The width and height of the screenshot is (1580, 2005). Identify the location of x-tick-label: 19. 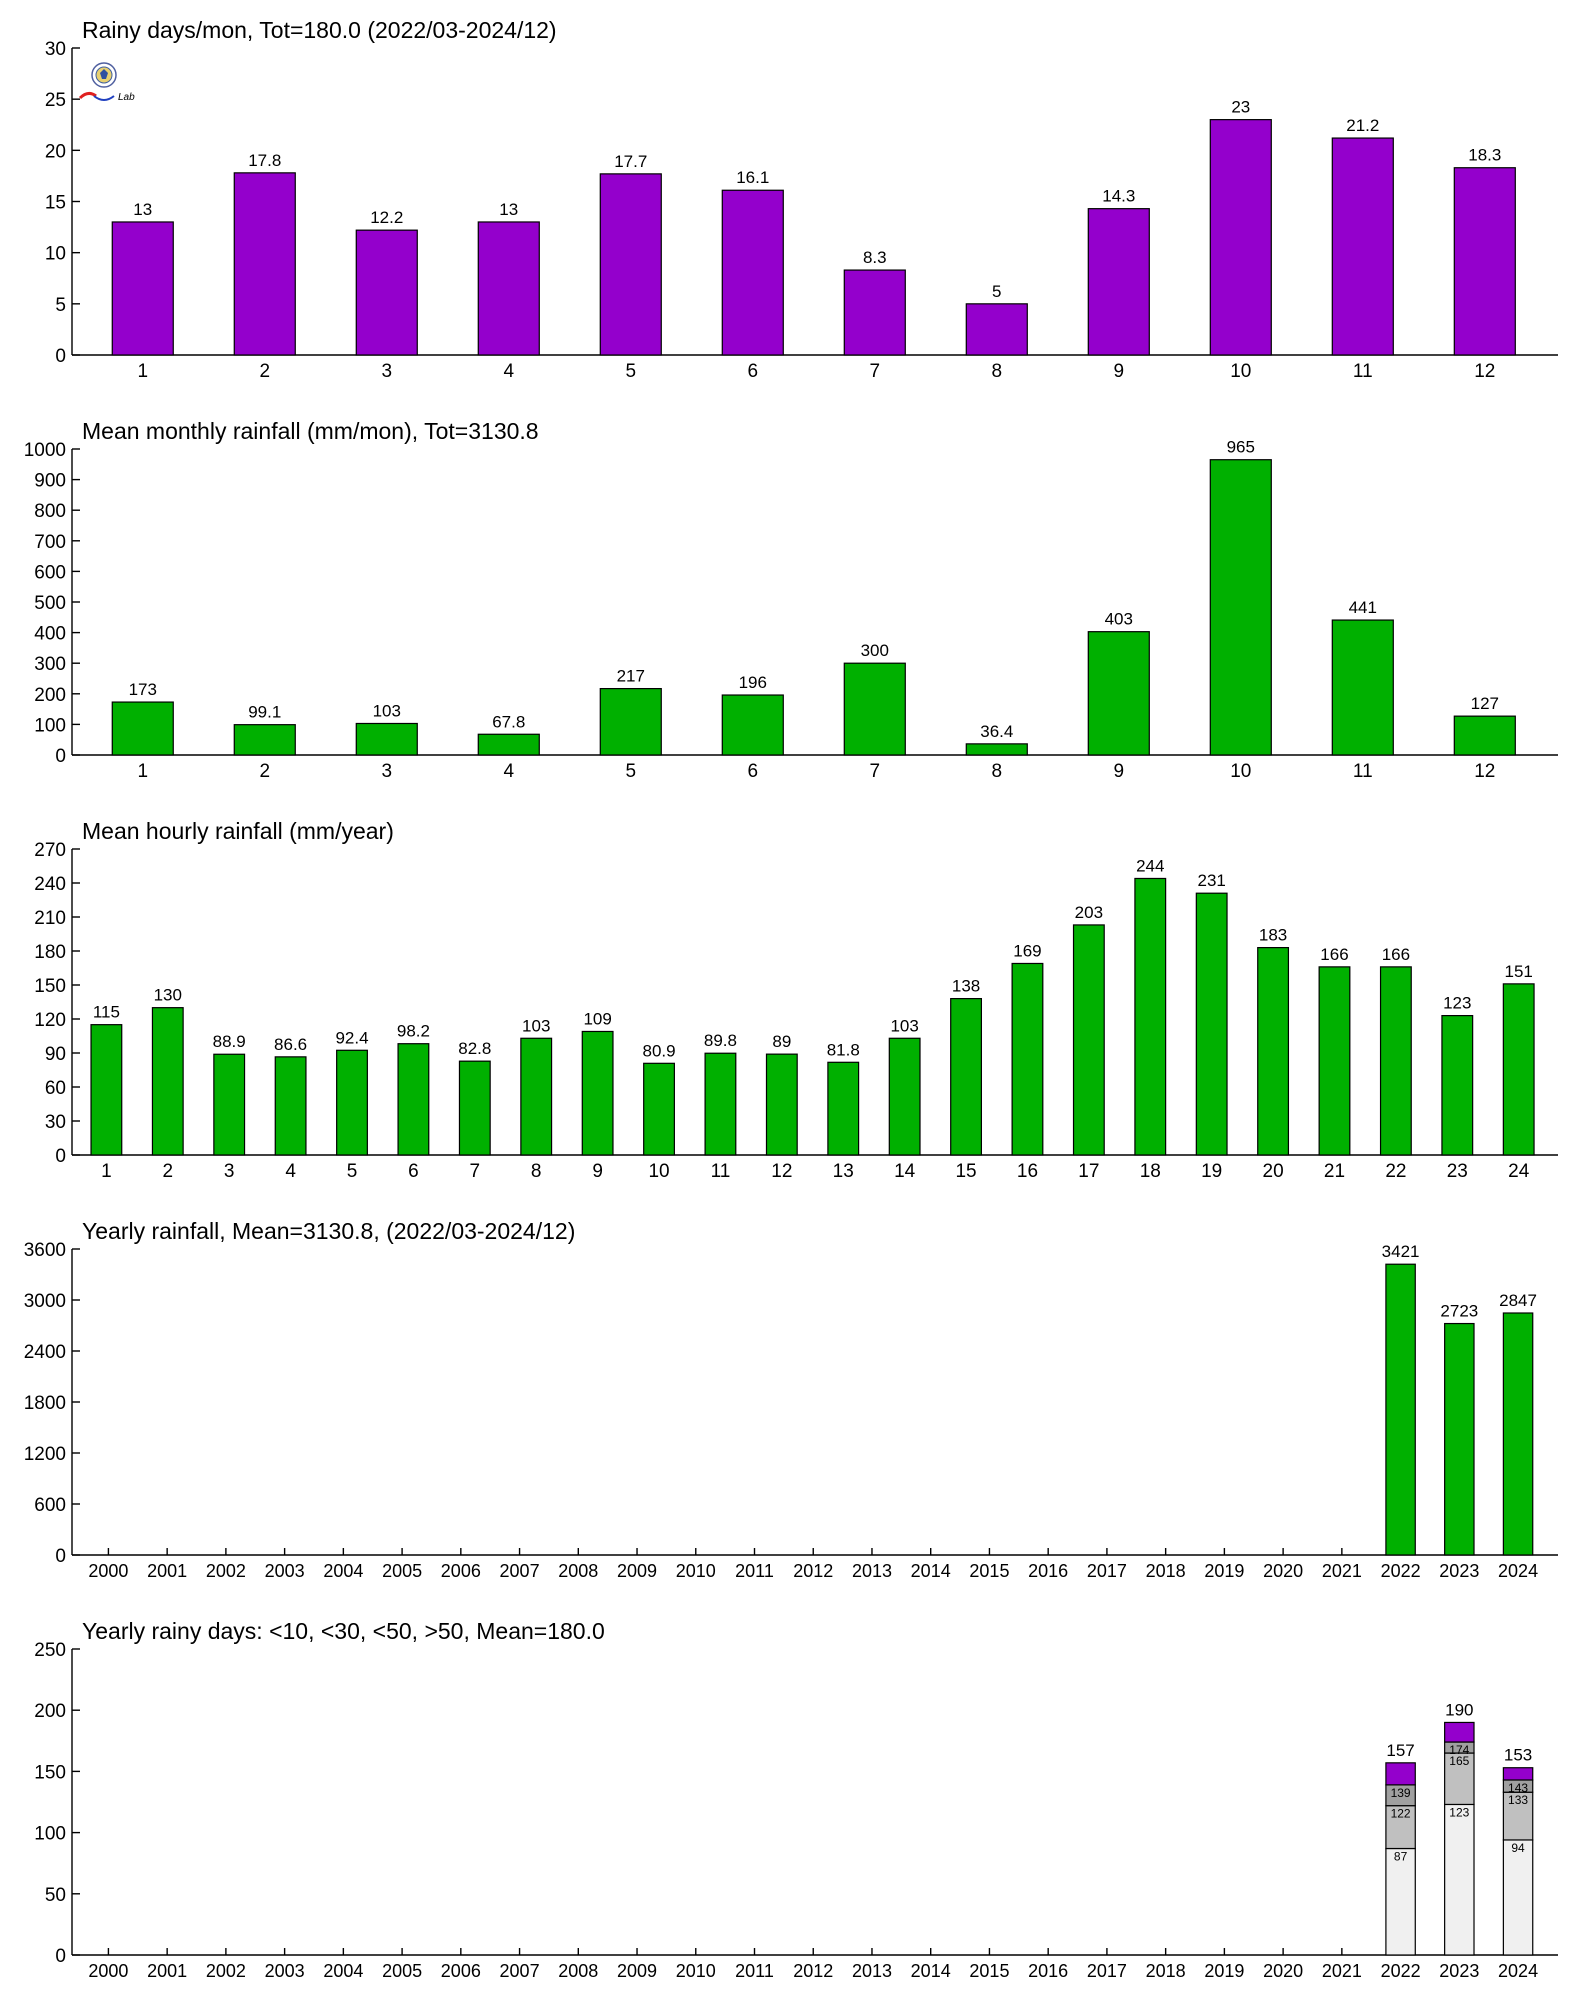
(1211, 1171).